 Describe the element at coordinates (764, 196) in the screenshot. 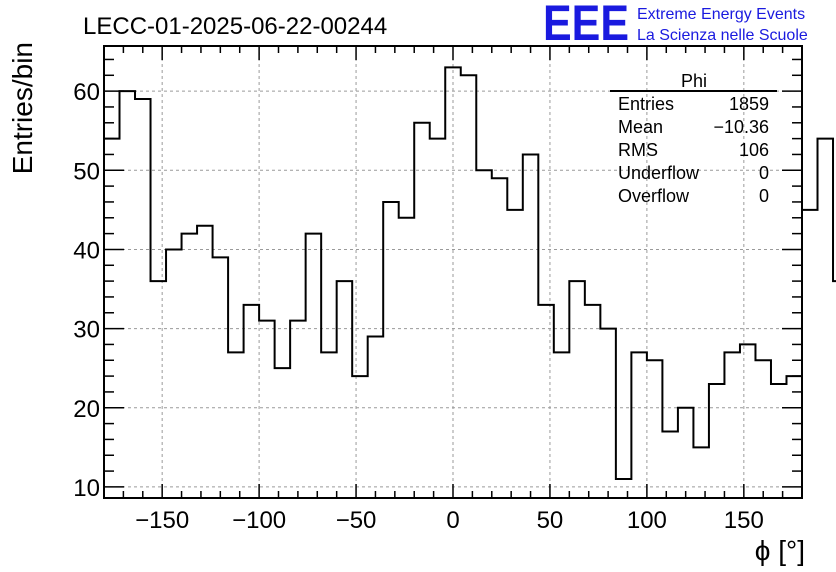

I see `stats-value-overflow: 0` at that location.